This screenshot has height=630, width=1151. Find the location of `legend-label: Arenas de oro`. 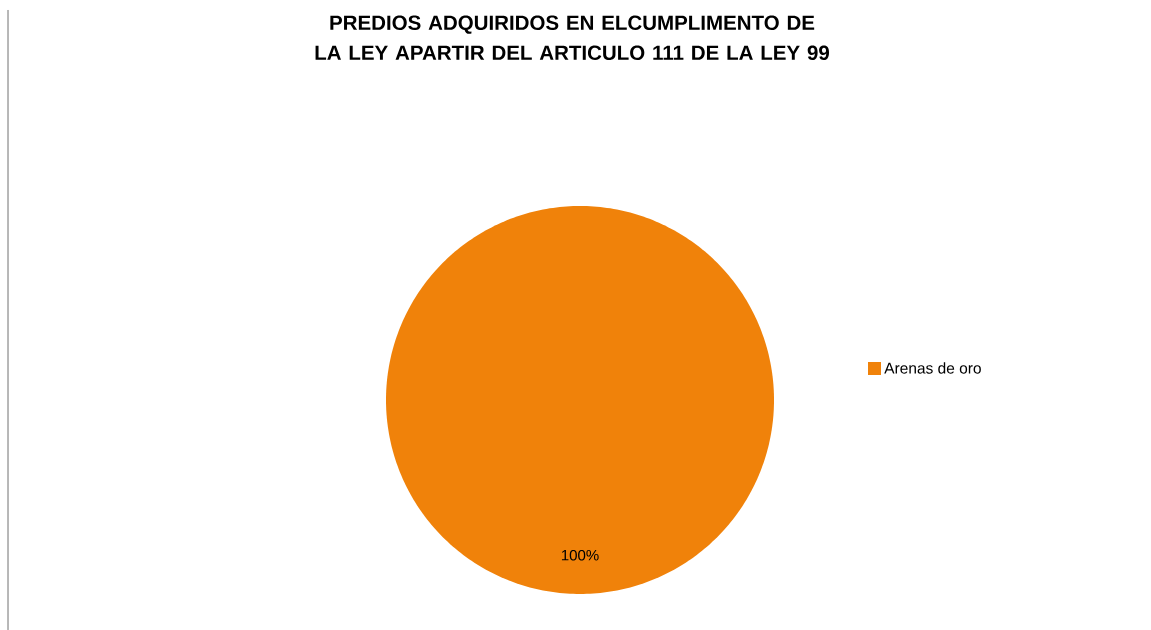

legend-label: Arenas de oro is located at coordinates (932, 368).